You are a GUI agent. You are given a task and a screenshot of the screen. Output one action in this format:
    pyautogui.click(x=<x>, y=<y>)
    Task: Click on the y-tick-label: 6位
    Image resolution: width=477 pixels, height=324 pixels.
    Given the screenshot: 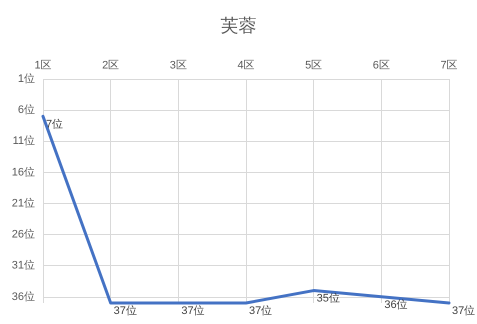 What is the action you would take?
    pyautogui.click(x=26, y=110)
    